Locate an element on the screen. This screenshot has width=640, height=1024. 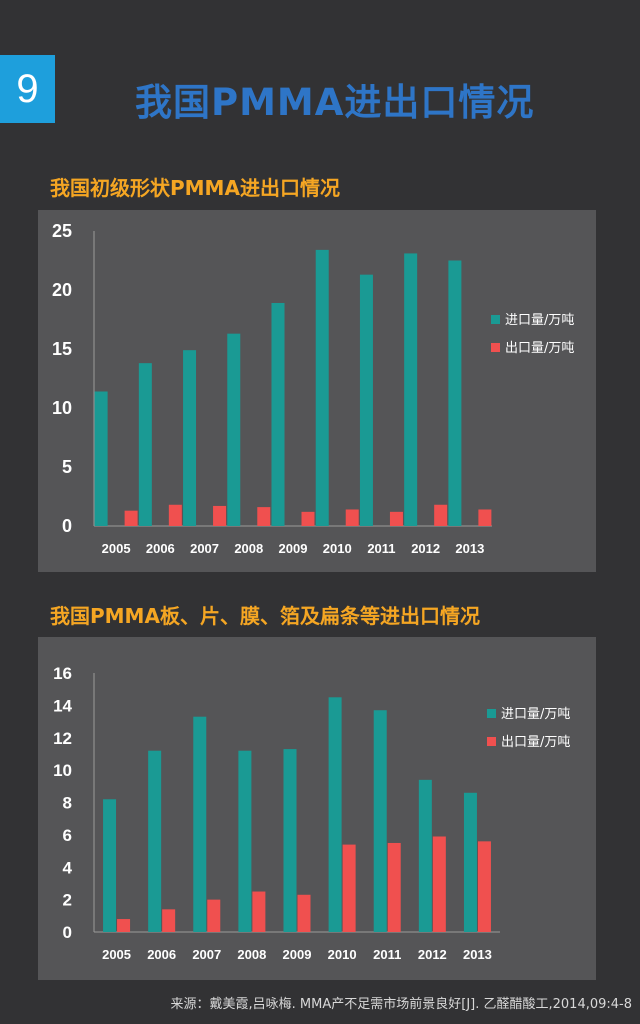
chart2-y-tick-label: 8 is located at coordinates (67, 803).